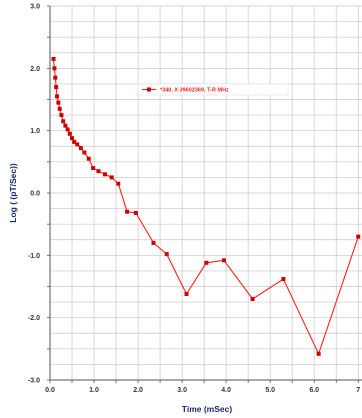  What do you see at coordinates (35, 194) in the screenshot?
I see `y-tick-label: 0.0` at bounding box center [35, 194].